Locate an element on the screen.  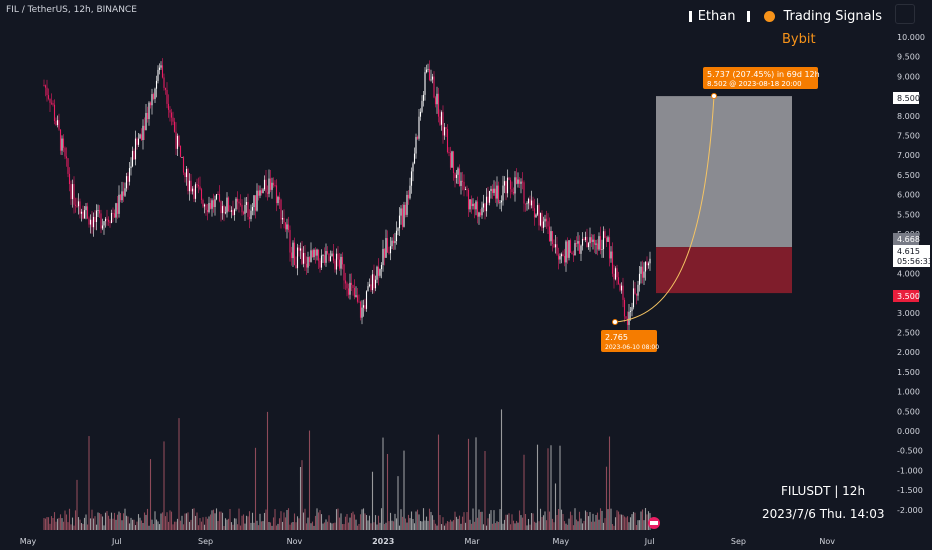
chart-settings-box is located at coordinates (905, 14).